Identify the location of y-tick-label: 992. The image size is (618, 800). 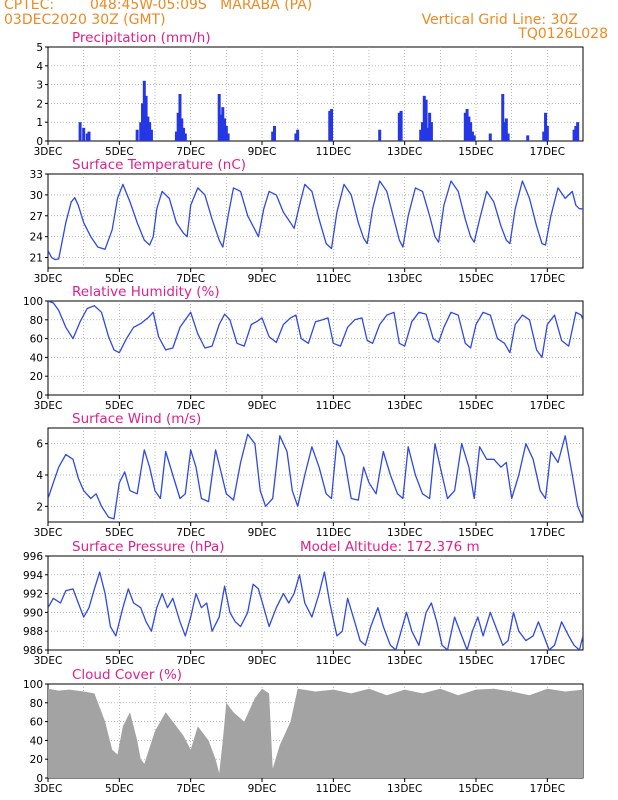
(33, 595).